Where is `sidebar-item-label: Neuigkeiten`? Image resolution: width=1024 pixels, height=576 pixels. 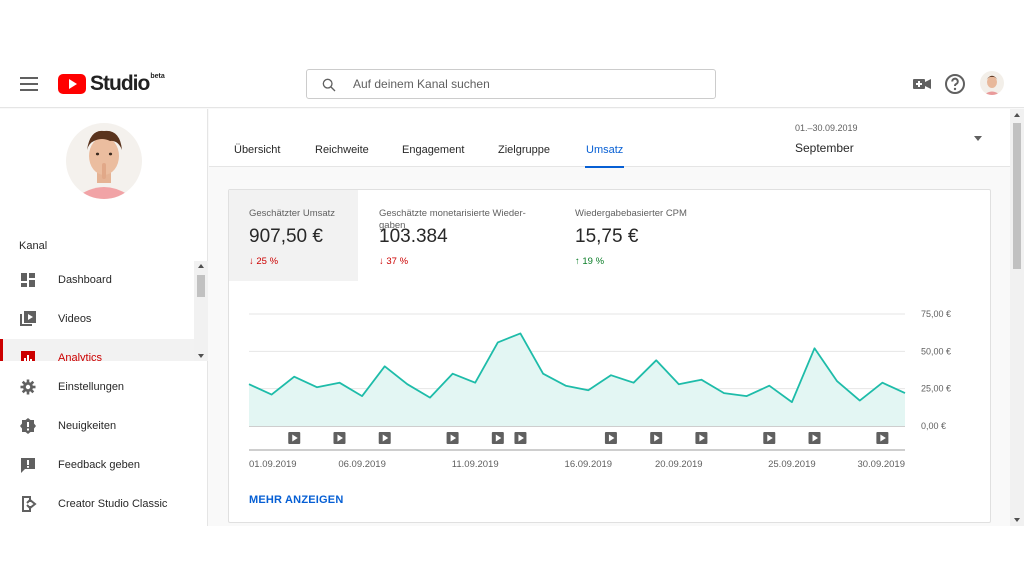 sidebar-item-label: Neuigkeiten is located at coordinates (87, 426).